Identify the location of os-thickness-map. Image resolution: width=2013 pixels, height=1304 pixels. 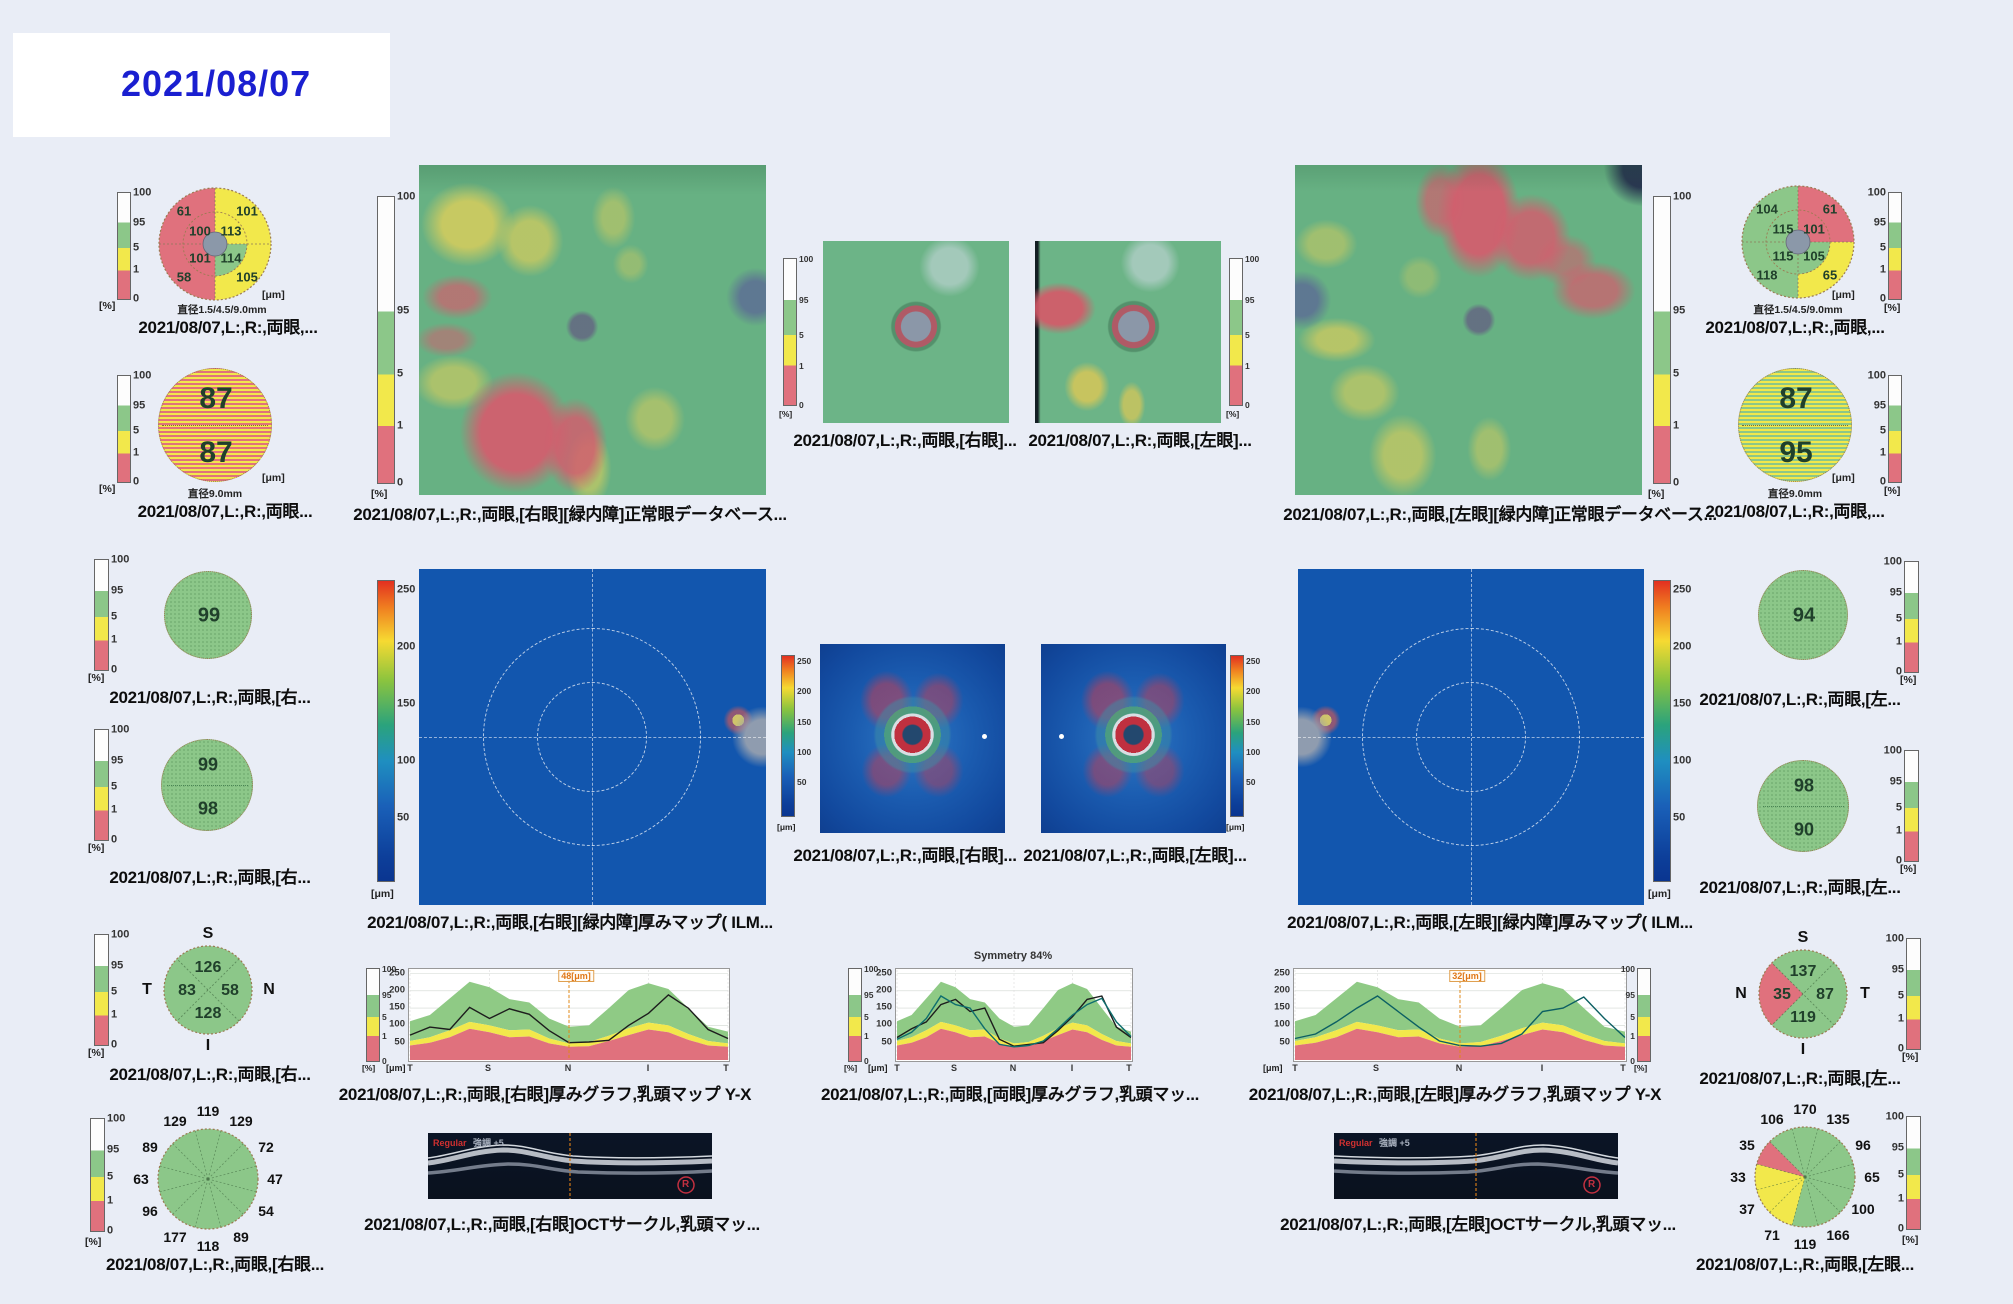
(1471, 737).